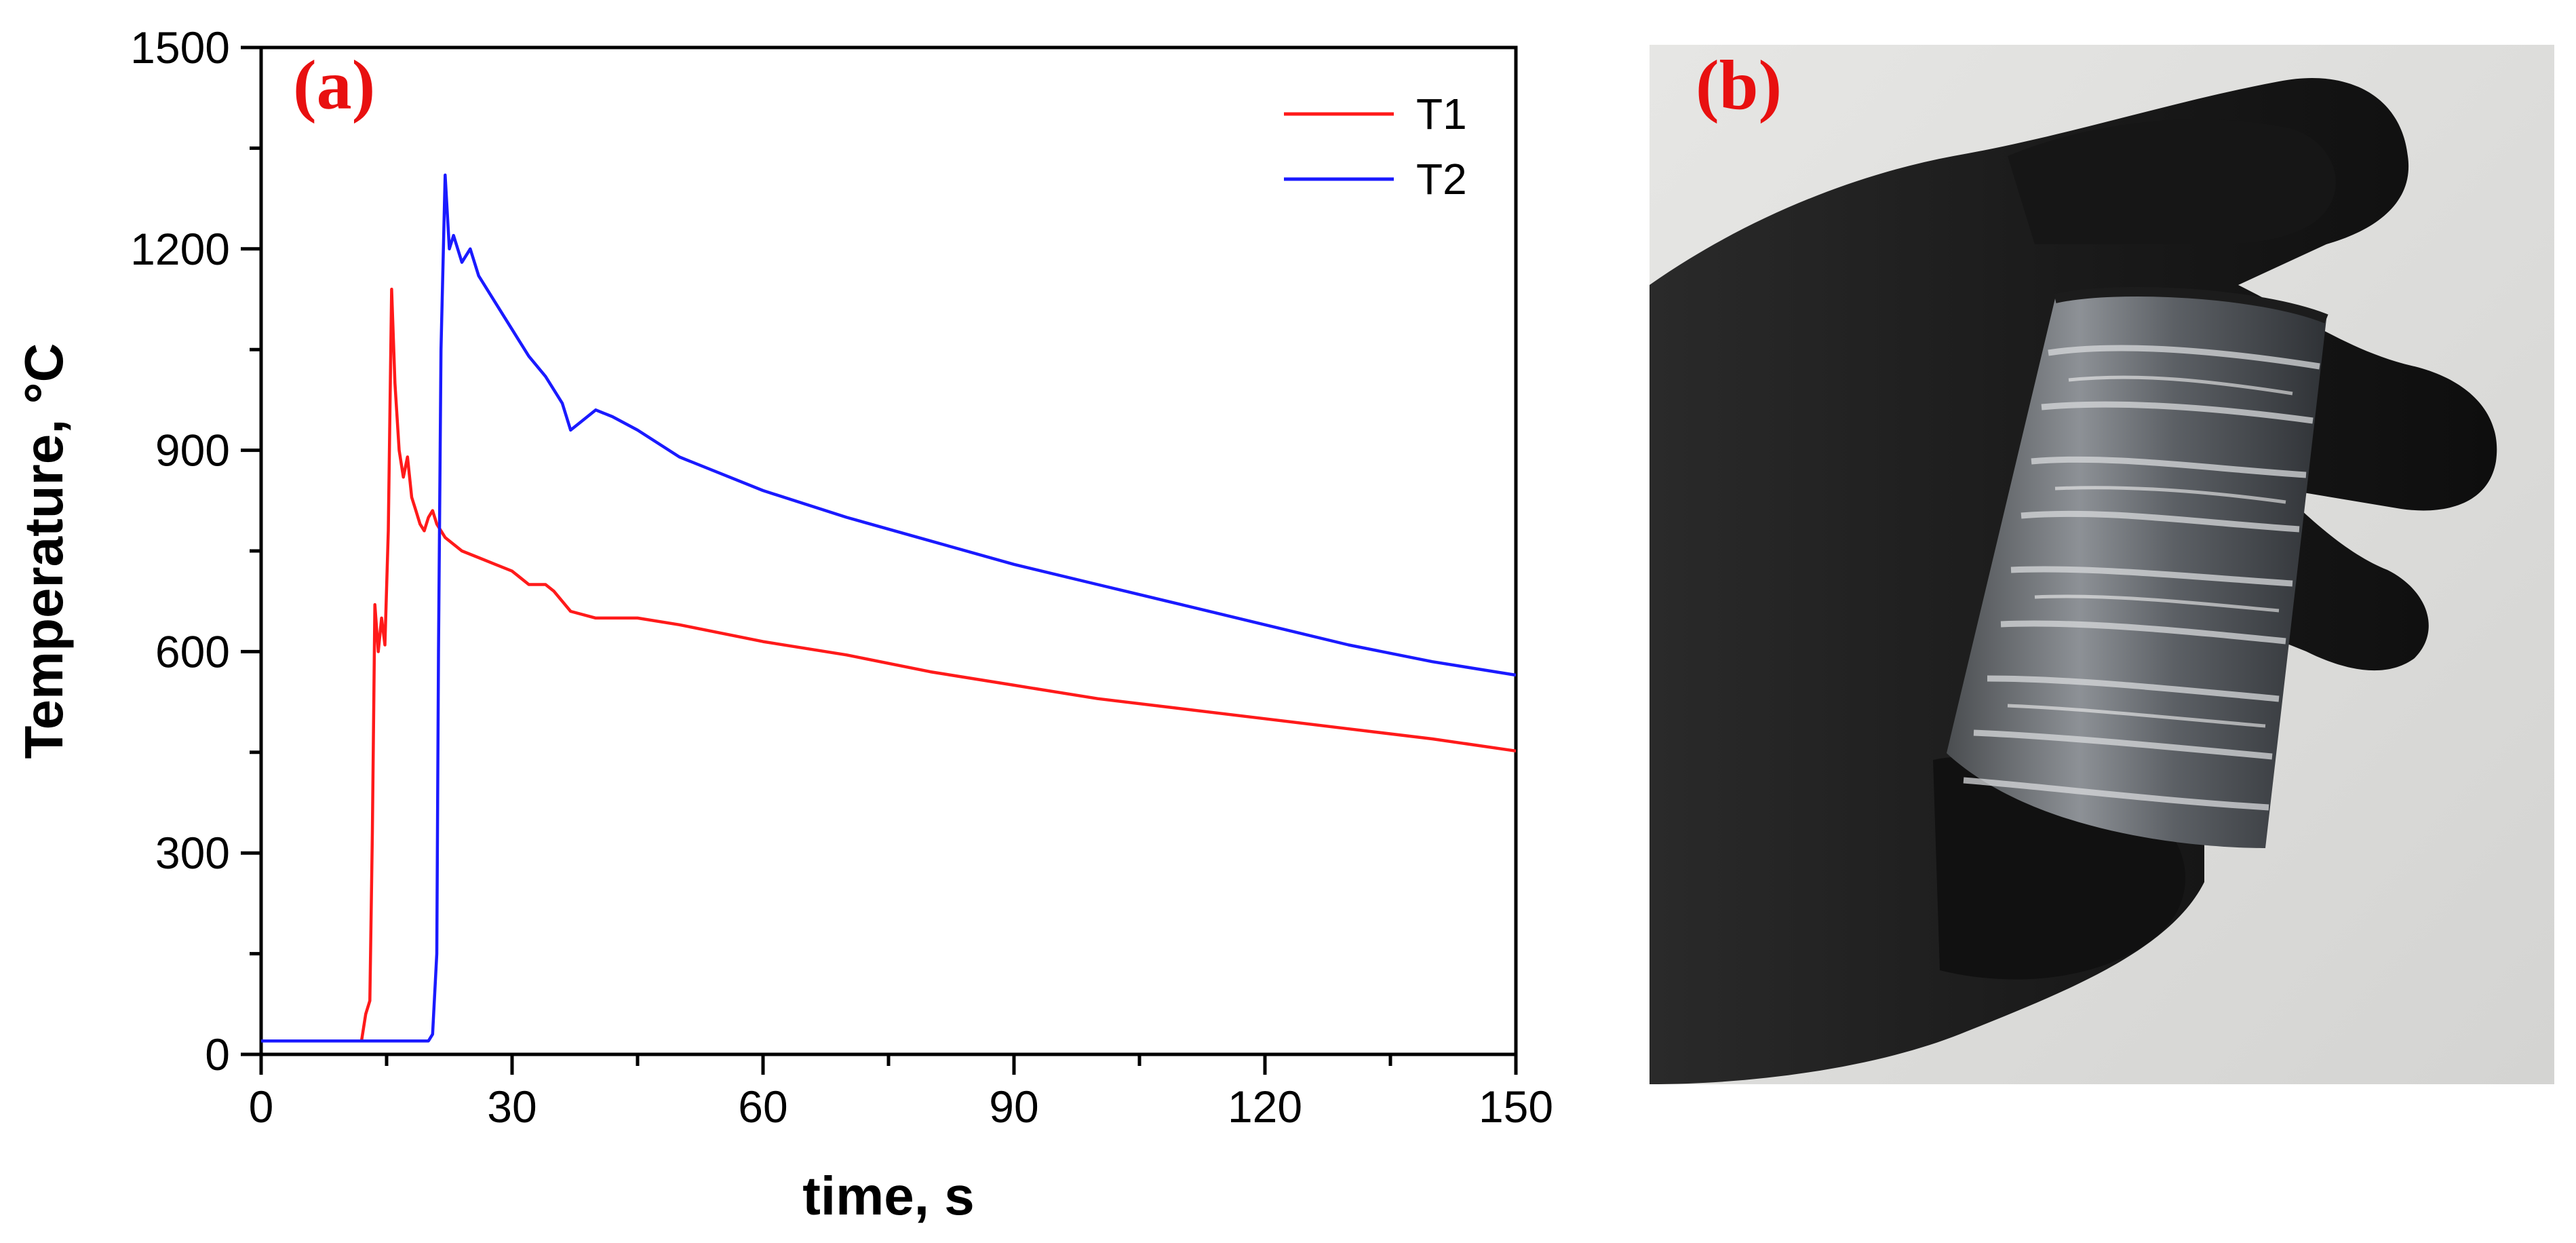  Describe the element at coordinates (180, 249) in the screenshot. I see `y-tick-label: 1200` at that location.